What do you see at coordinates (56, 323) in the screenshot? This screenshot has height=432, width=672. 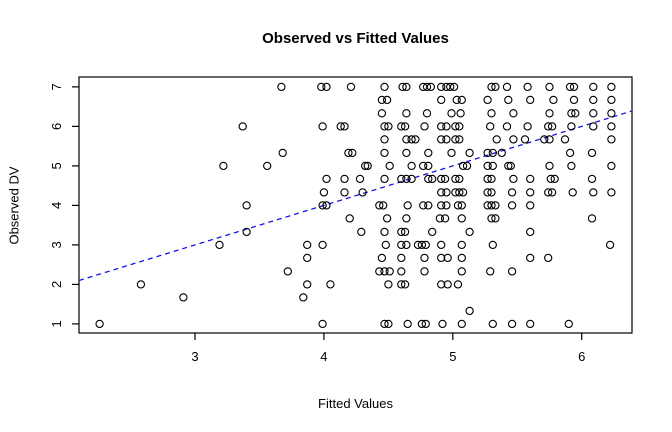 I see `y-tick-label: 1` at bounding box center [56, 323].